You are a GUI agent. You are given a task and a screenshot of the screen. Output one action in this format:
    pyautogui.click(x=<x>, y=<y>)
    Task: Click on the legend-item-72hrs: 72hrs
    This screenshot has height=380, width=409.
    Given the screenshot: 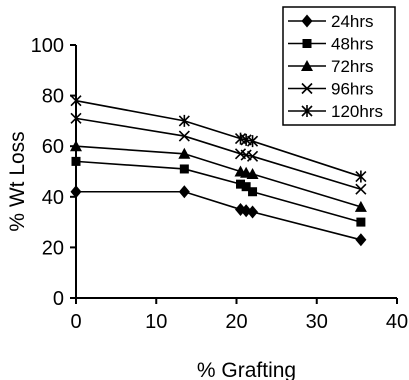 What is the action you would take?
    pyautogui.click(x=331, y=66)
    